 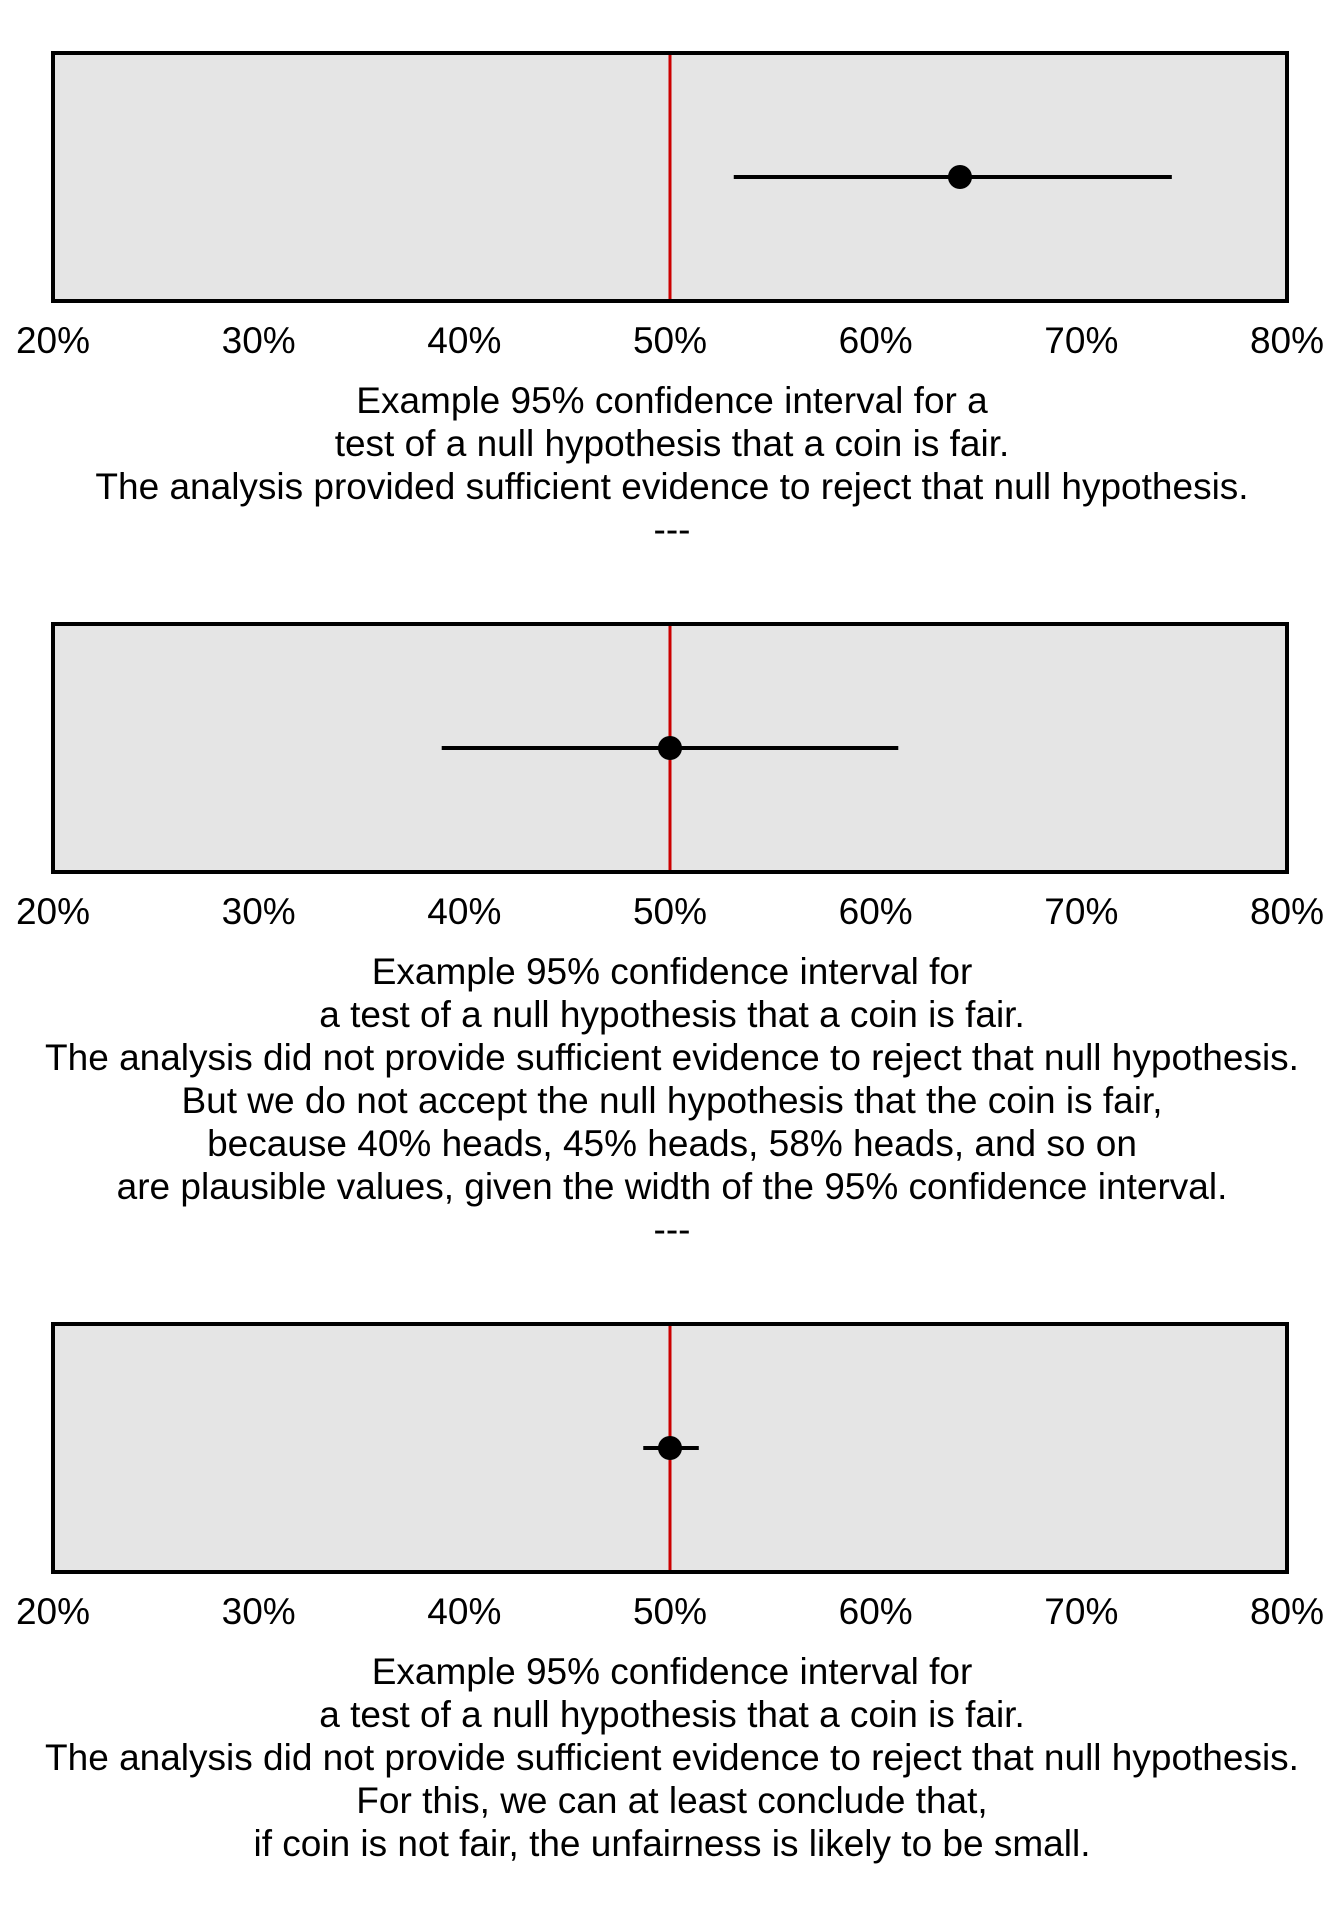 I want to click on caption-line: For this, we can at least conclude that,, so click(x=671, y=1800).